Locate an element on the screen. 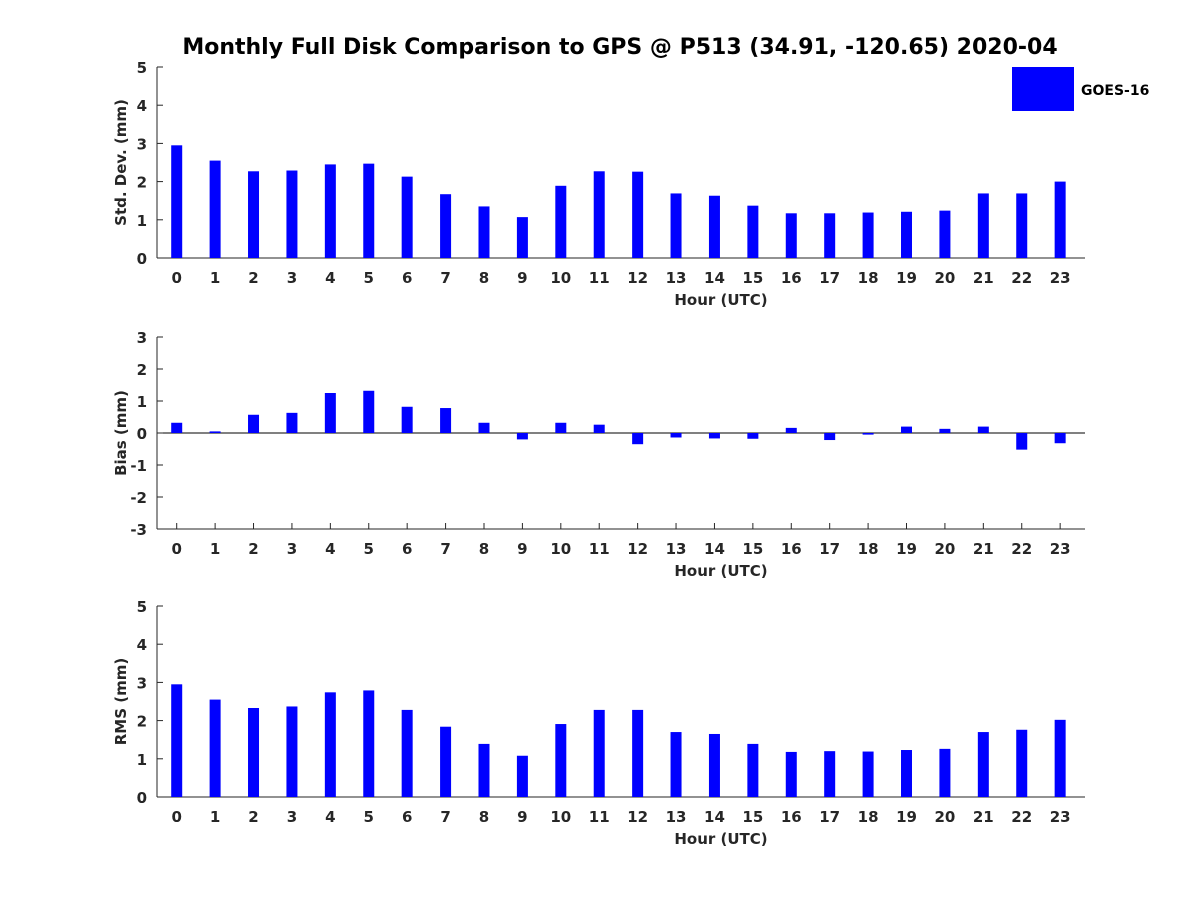  rms-xtick-label: 9 is located at coordinates (522, 817).